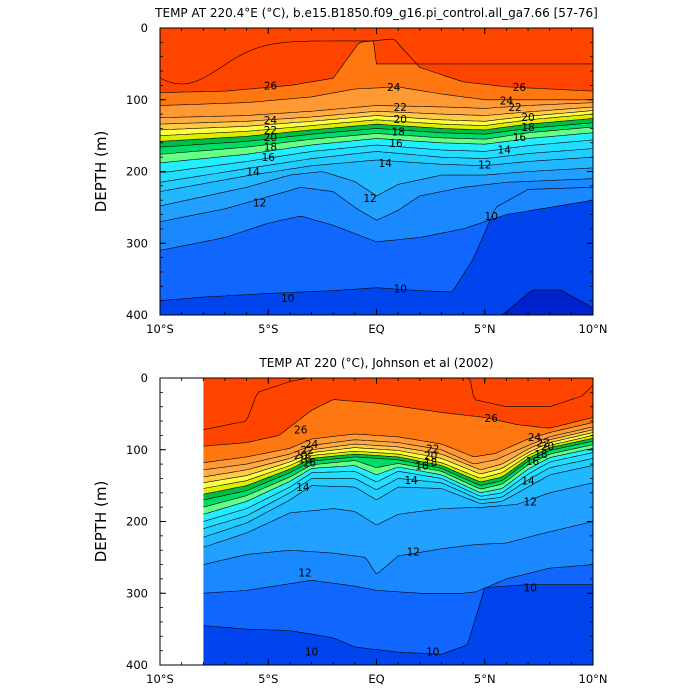 This screenshot has width=700, height=700. What do you see at coordinates (101, 522) in the screenshot?
I see `panel-2-ylabel: DEPTH (m)` at bounding box center [101, 522].